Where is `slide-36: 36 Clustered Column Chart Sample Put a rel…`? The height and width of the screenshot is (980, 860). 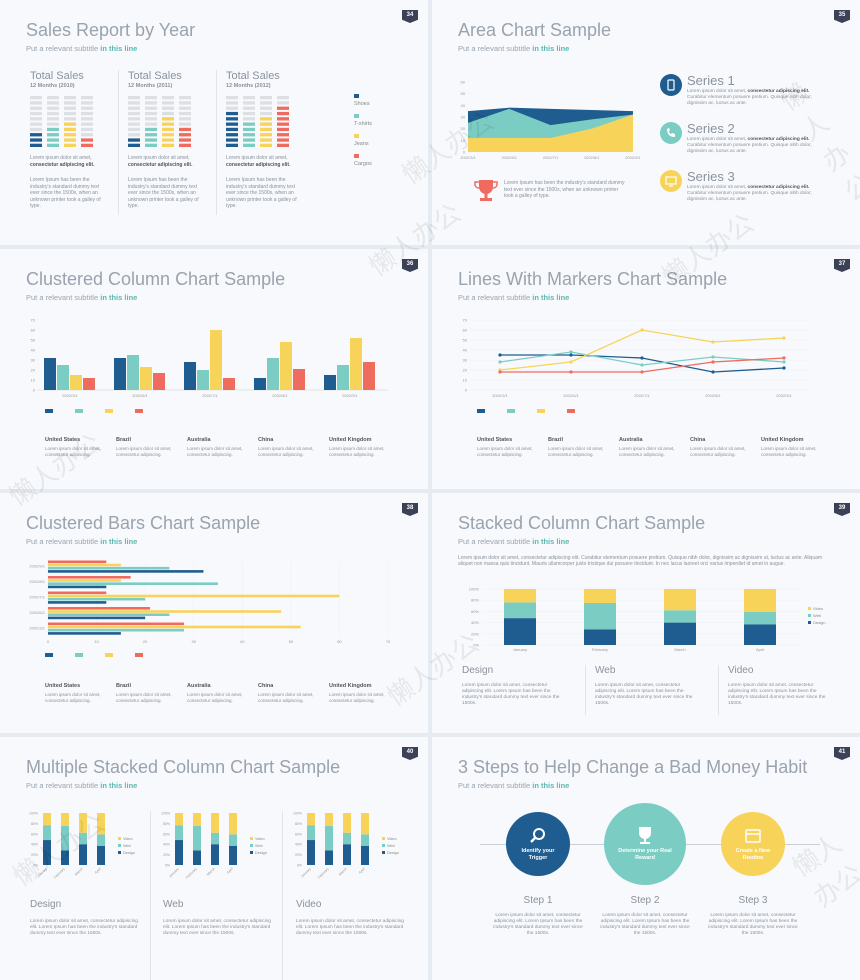 slide-36: 36 Clustered Column Chart Sample Put a rel… is located at coordinates (214, 369).